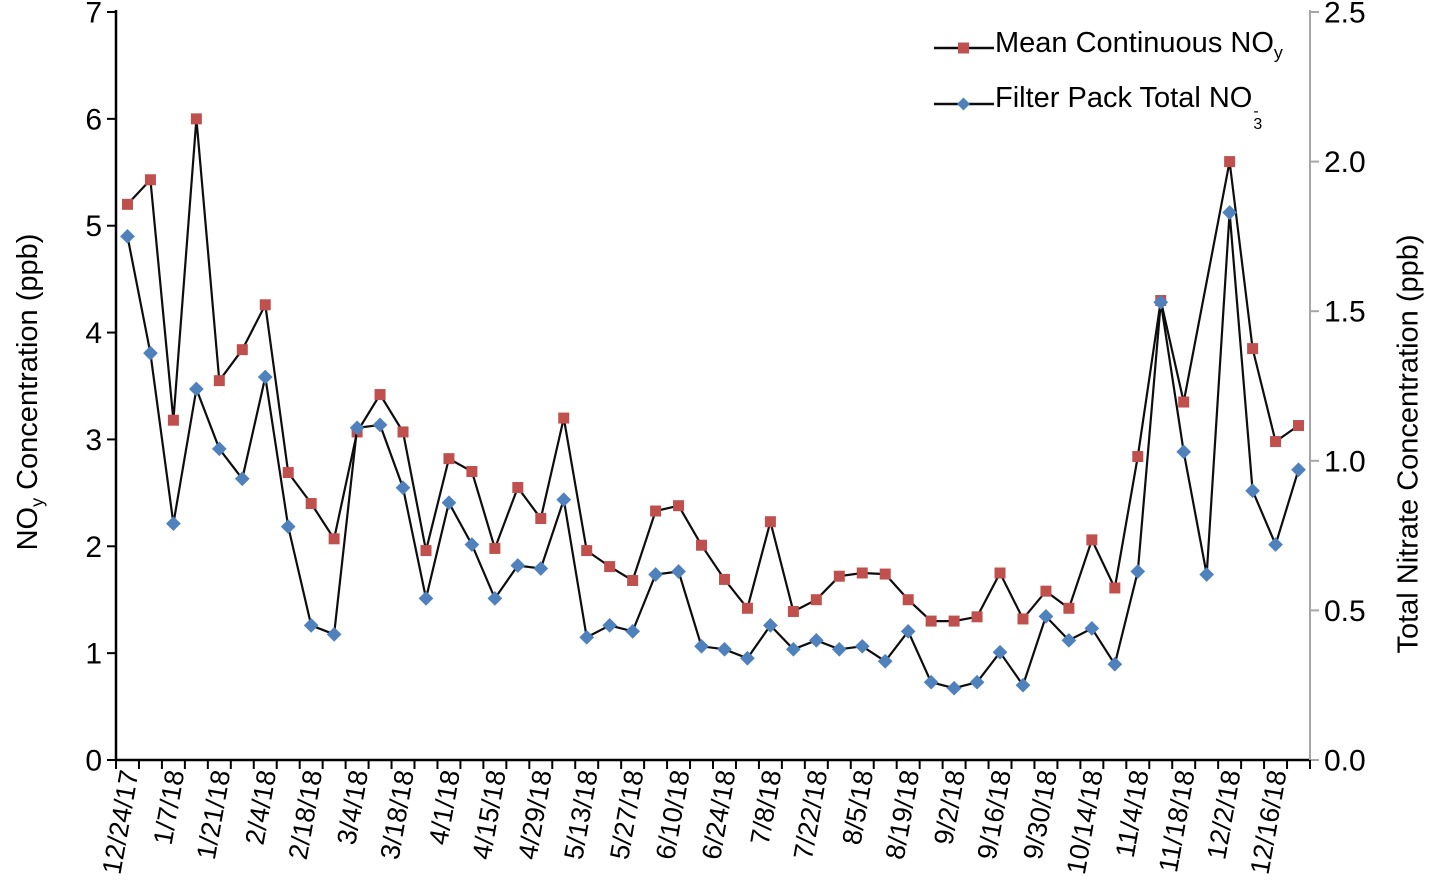 This screenshot has width=1432, height=889. What do you see at coordinates (766, 807) in the screenshot?
I see `x-tick-label: 7/8/18` at bounding box center [766, 807].